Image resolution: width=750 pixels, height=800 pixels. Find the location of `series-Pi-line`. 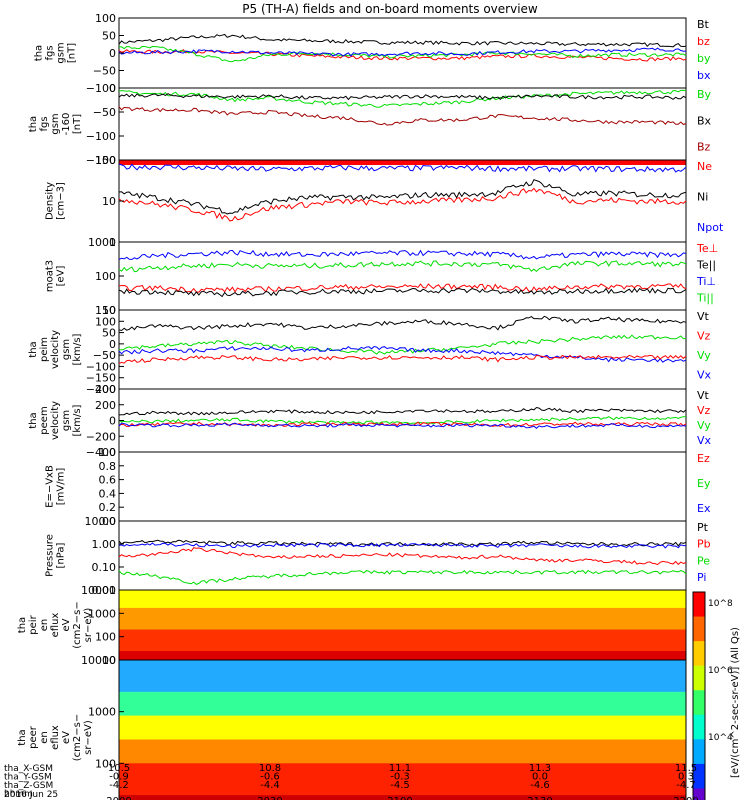

series-Pi-line is located at coordinates (402, 545).